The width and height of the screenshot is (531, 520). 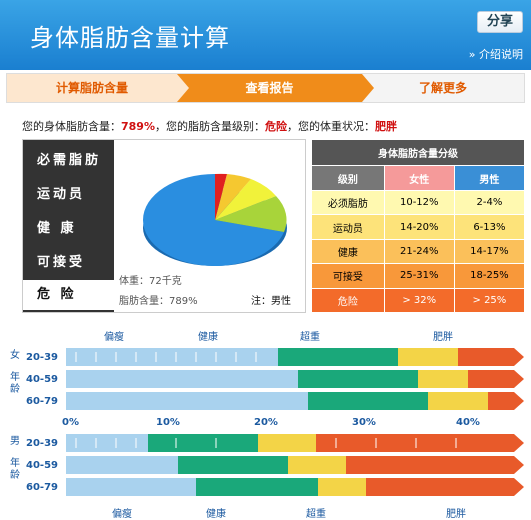 What do you see at coordinates (269, 88) in the screenshot?
I see `step-report: 查看报告` at bounding box center [269, 88].